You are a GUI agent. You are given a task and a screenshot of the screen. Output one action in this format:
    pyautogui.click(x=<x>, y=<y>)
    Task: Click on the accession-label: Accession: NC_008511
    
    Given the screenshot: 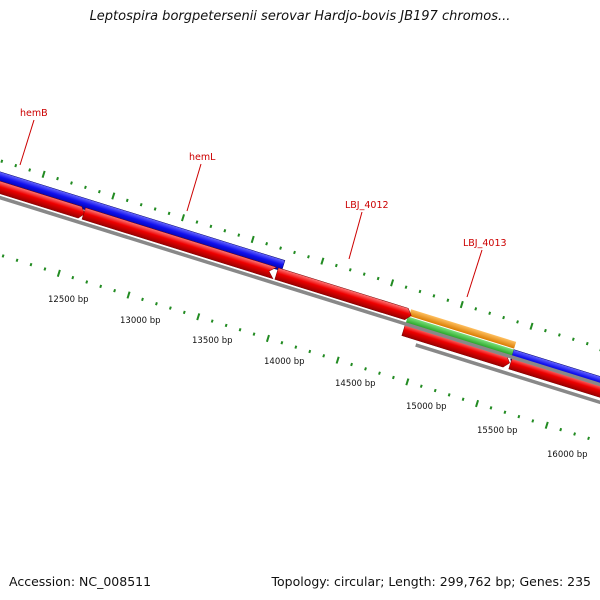 What is the action you would take?
    pyautogui.click(x=80, y=581)
    